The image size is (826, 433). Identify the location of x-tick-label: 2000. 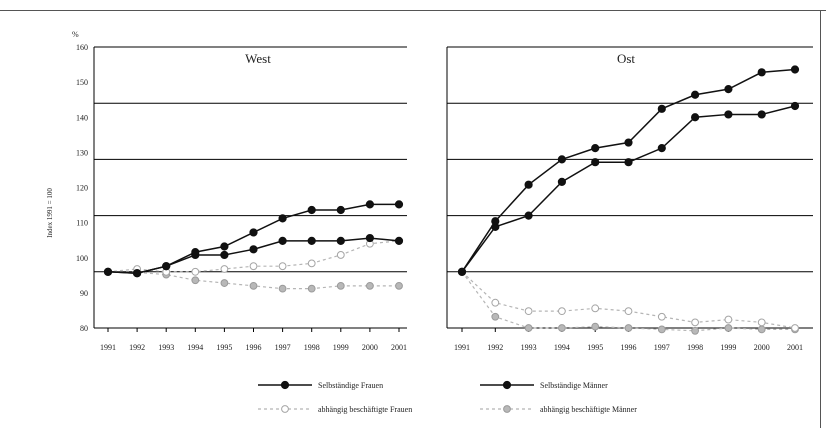
(370, 347).